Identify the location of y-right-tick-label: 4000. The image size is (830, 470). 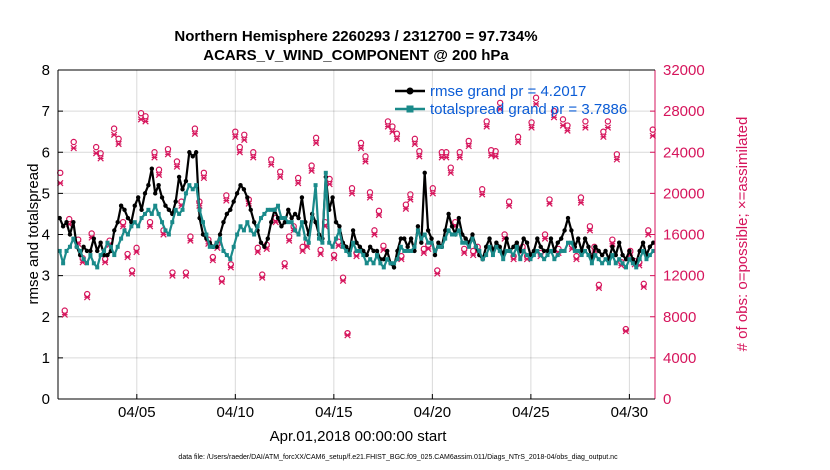
(679, 358).